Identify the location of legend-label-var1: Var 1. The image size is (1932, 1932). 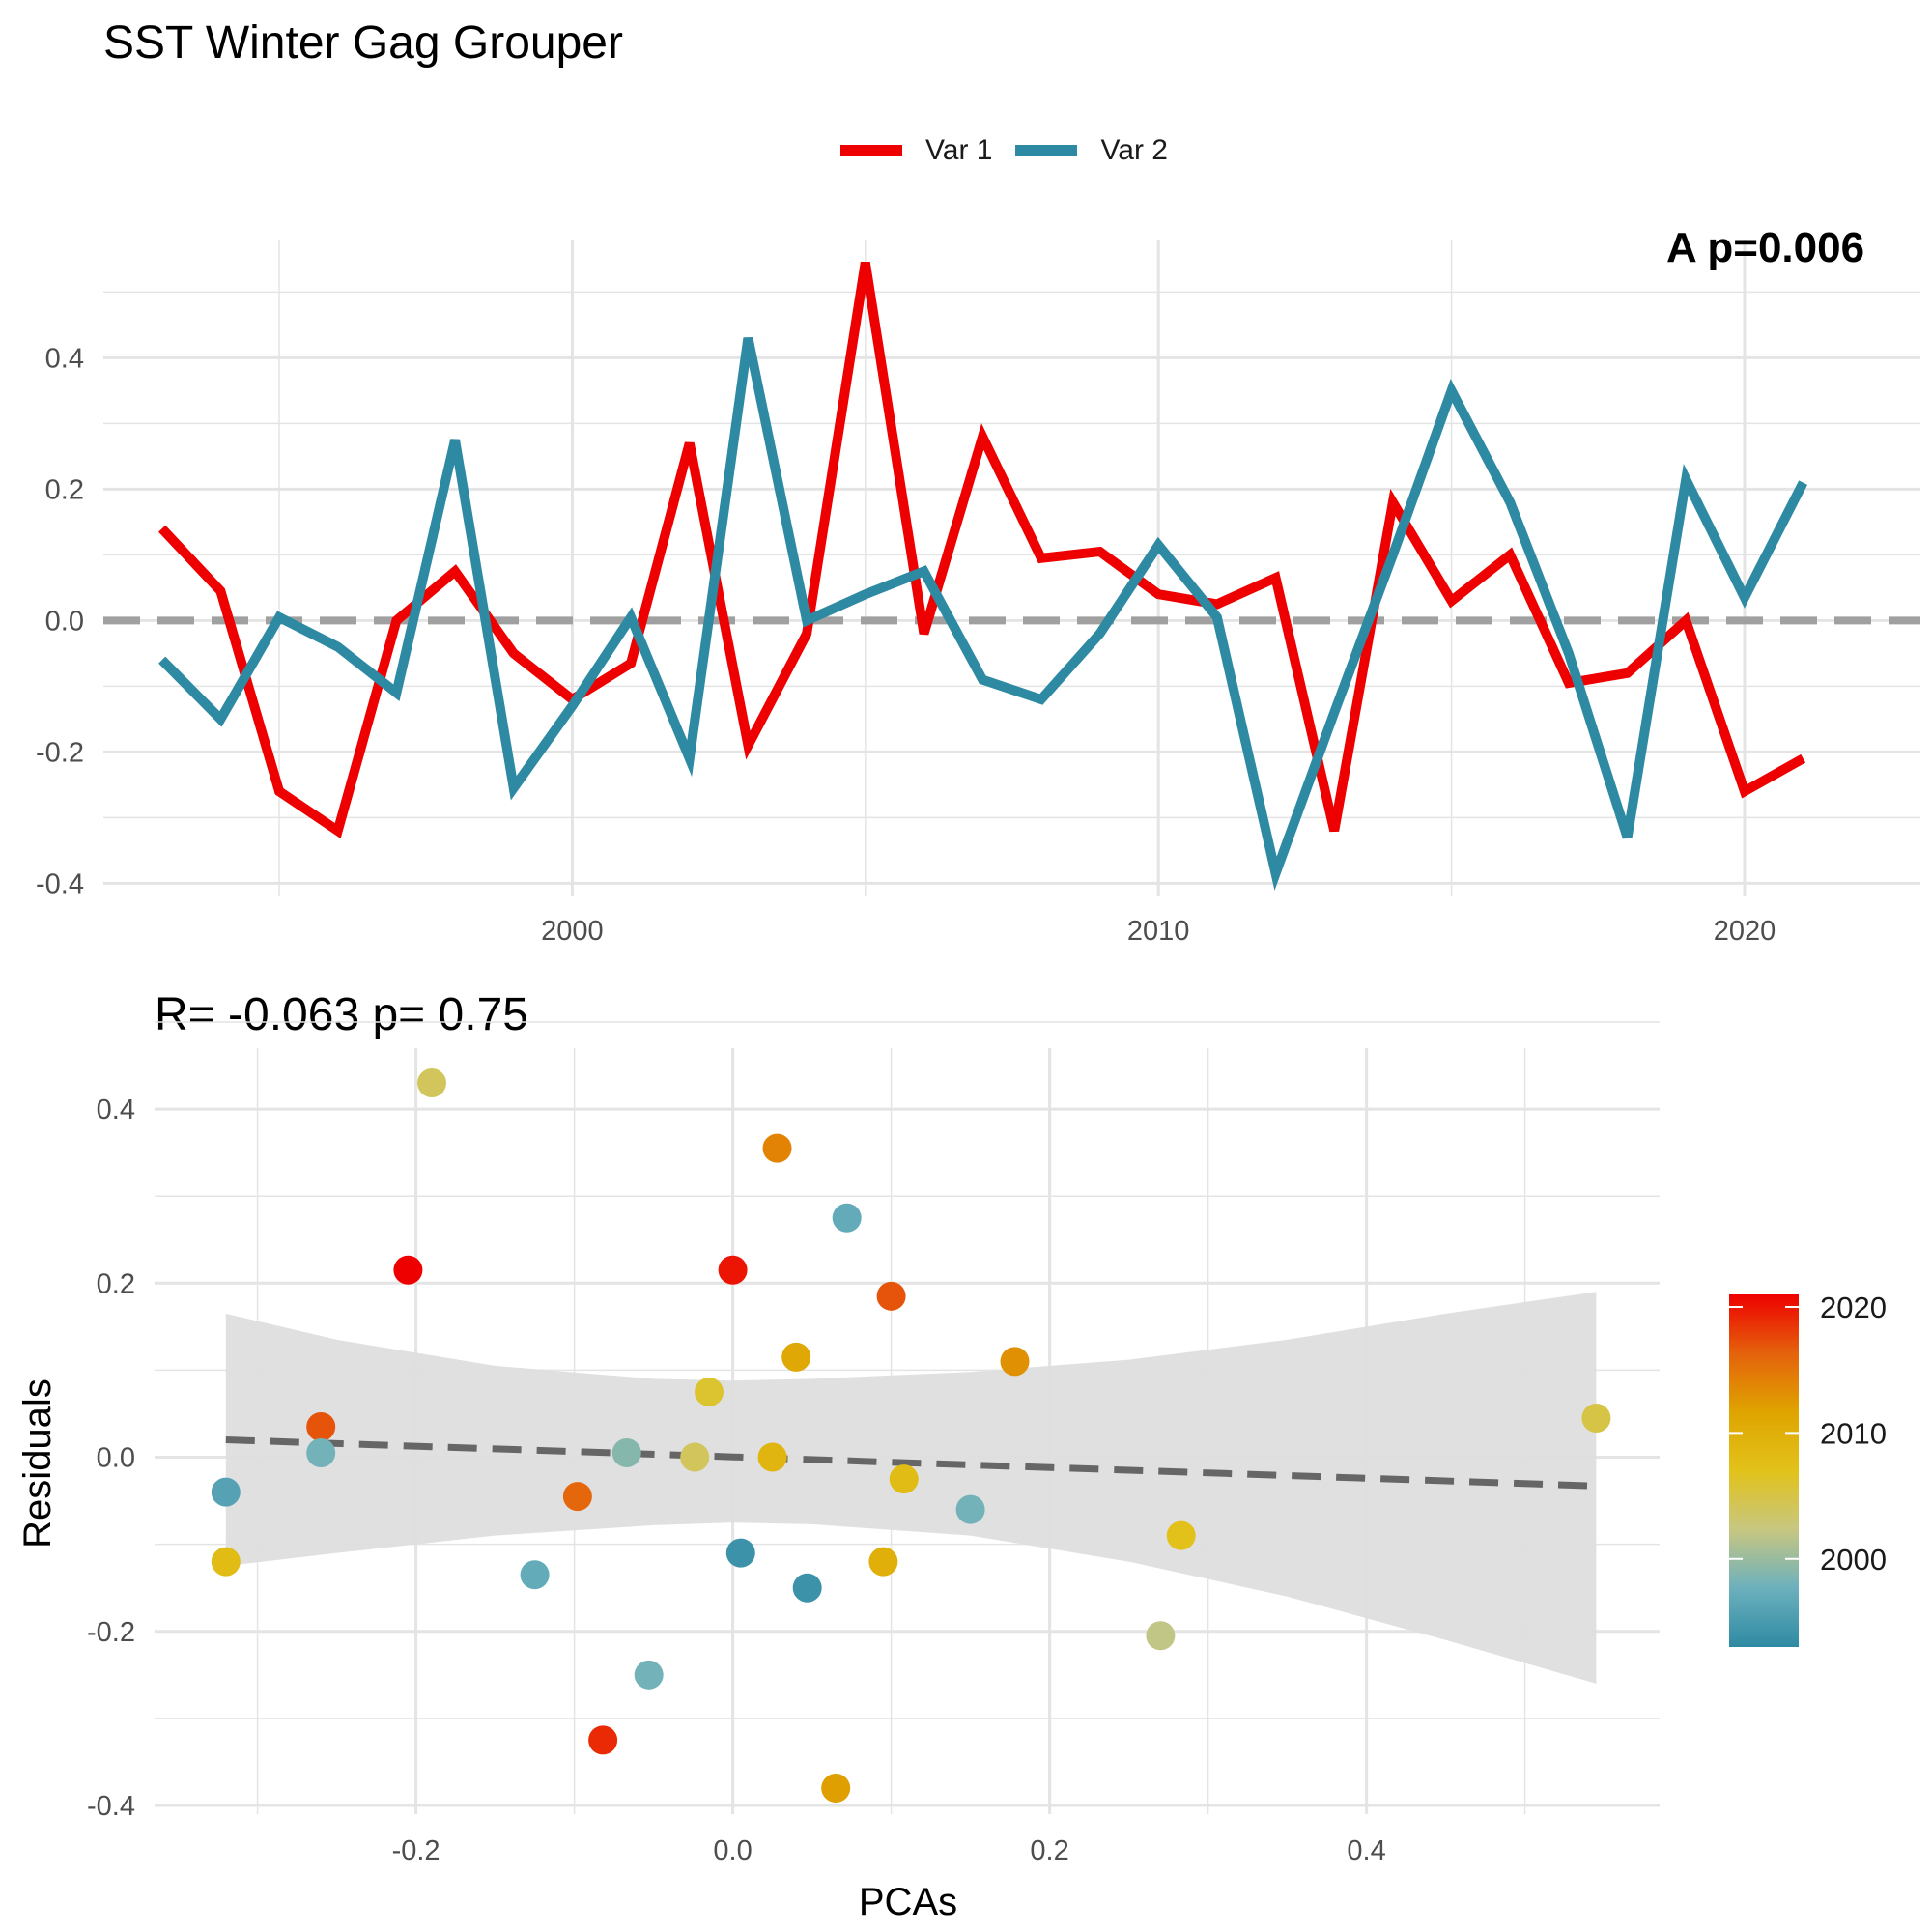
(959, 150).